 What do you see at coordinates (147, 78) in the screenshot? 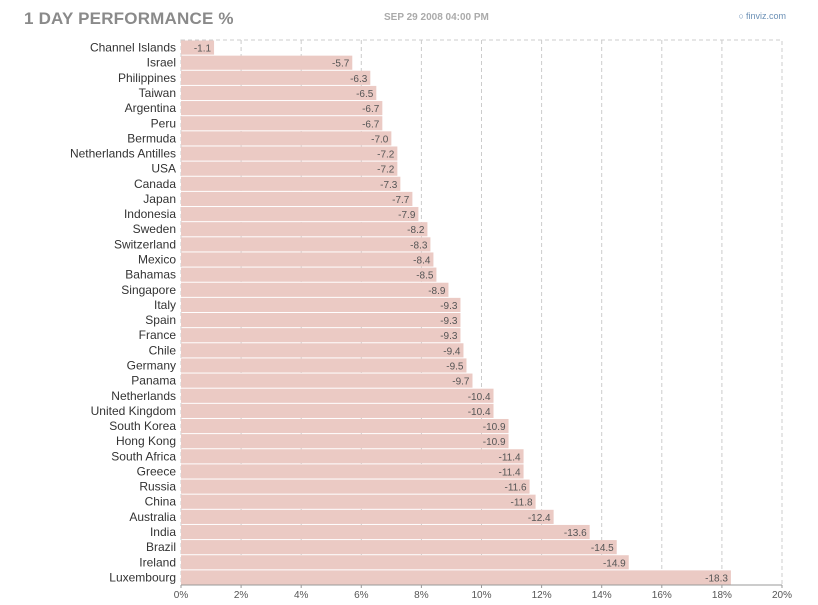
I see `category-label: Philippines` at bounding box center [147, 78].